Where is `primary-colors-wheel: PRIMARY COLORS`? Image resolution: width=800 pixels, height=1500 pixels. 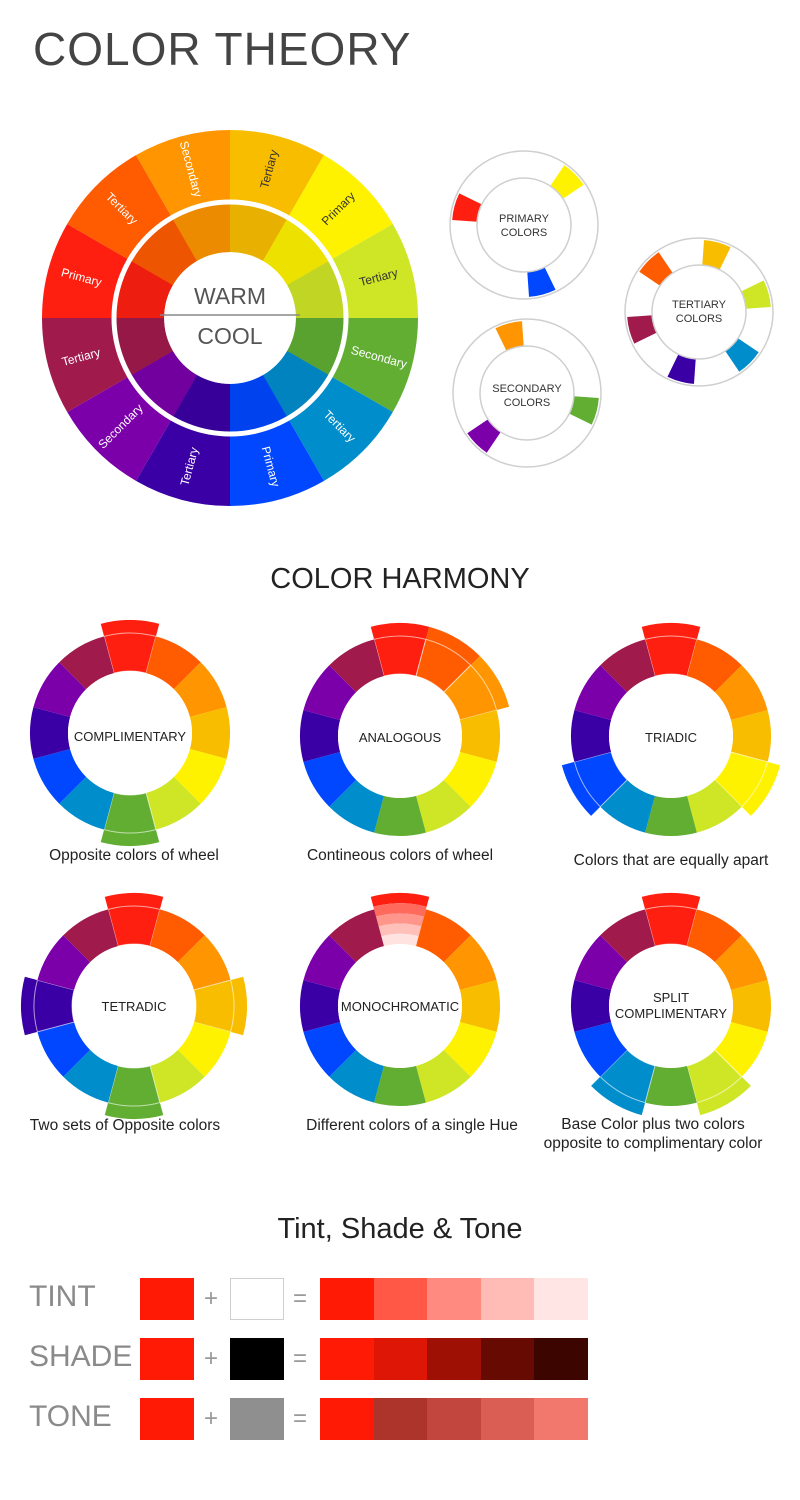
primary-colors-wheel: PRIMARY COLORS is located at coordinates (524, 225).